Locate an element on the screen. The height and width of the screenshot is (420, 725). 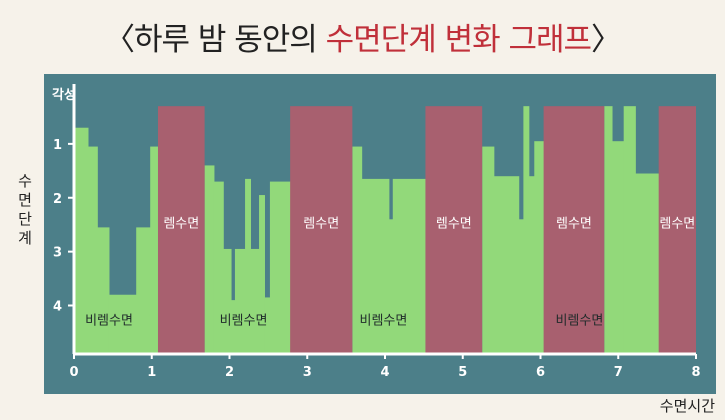
x-tick-label: 6 is located at coordinates (540, 372).